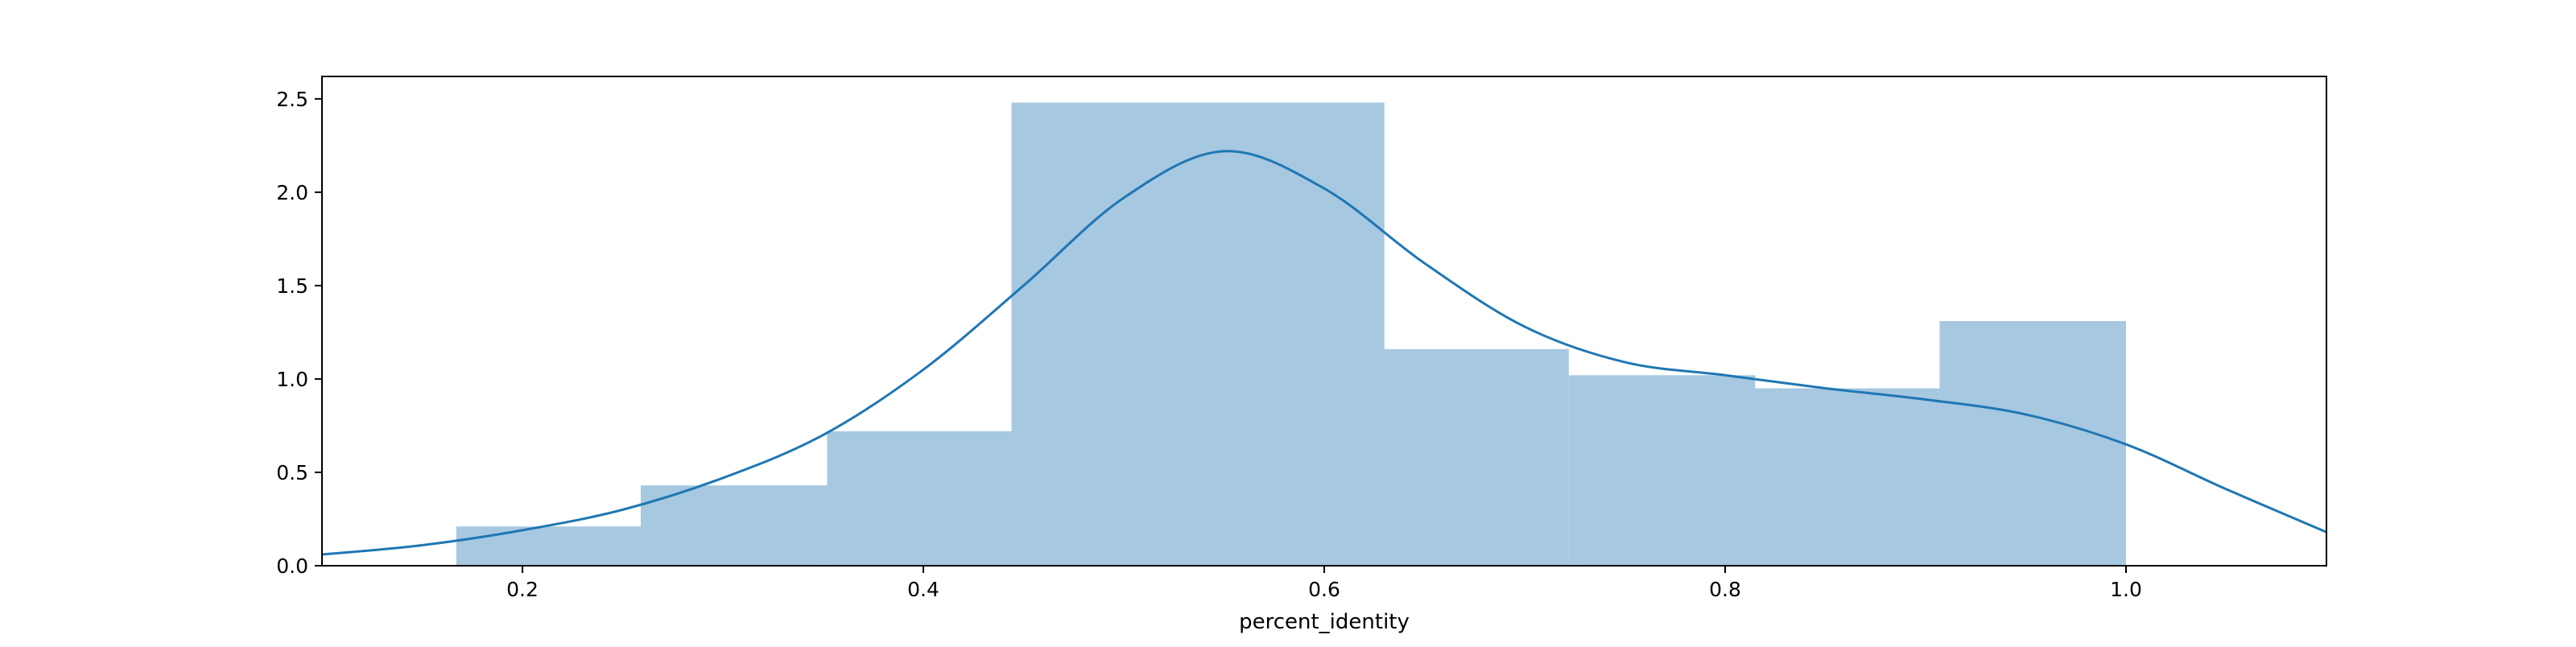  What do you see at coordinates (292, 99) in the screenshot?
I see `y-tick-label: 2.5` at bounding box center [292, 99].